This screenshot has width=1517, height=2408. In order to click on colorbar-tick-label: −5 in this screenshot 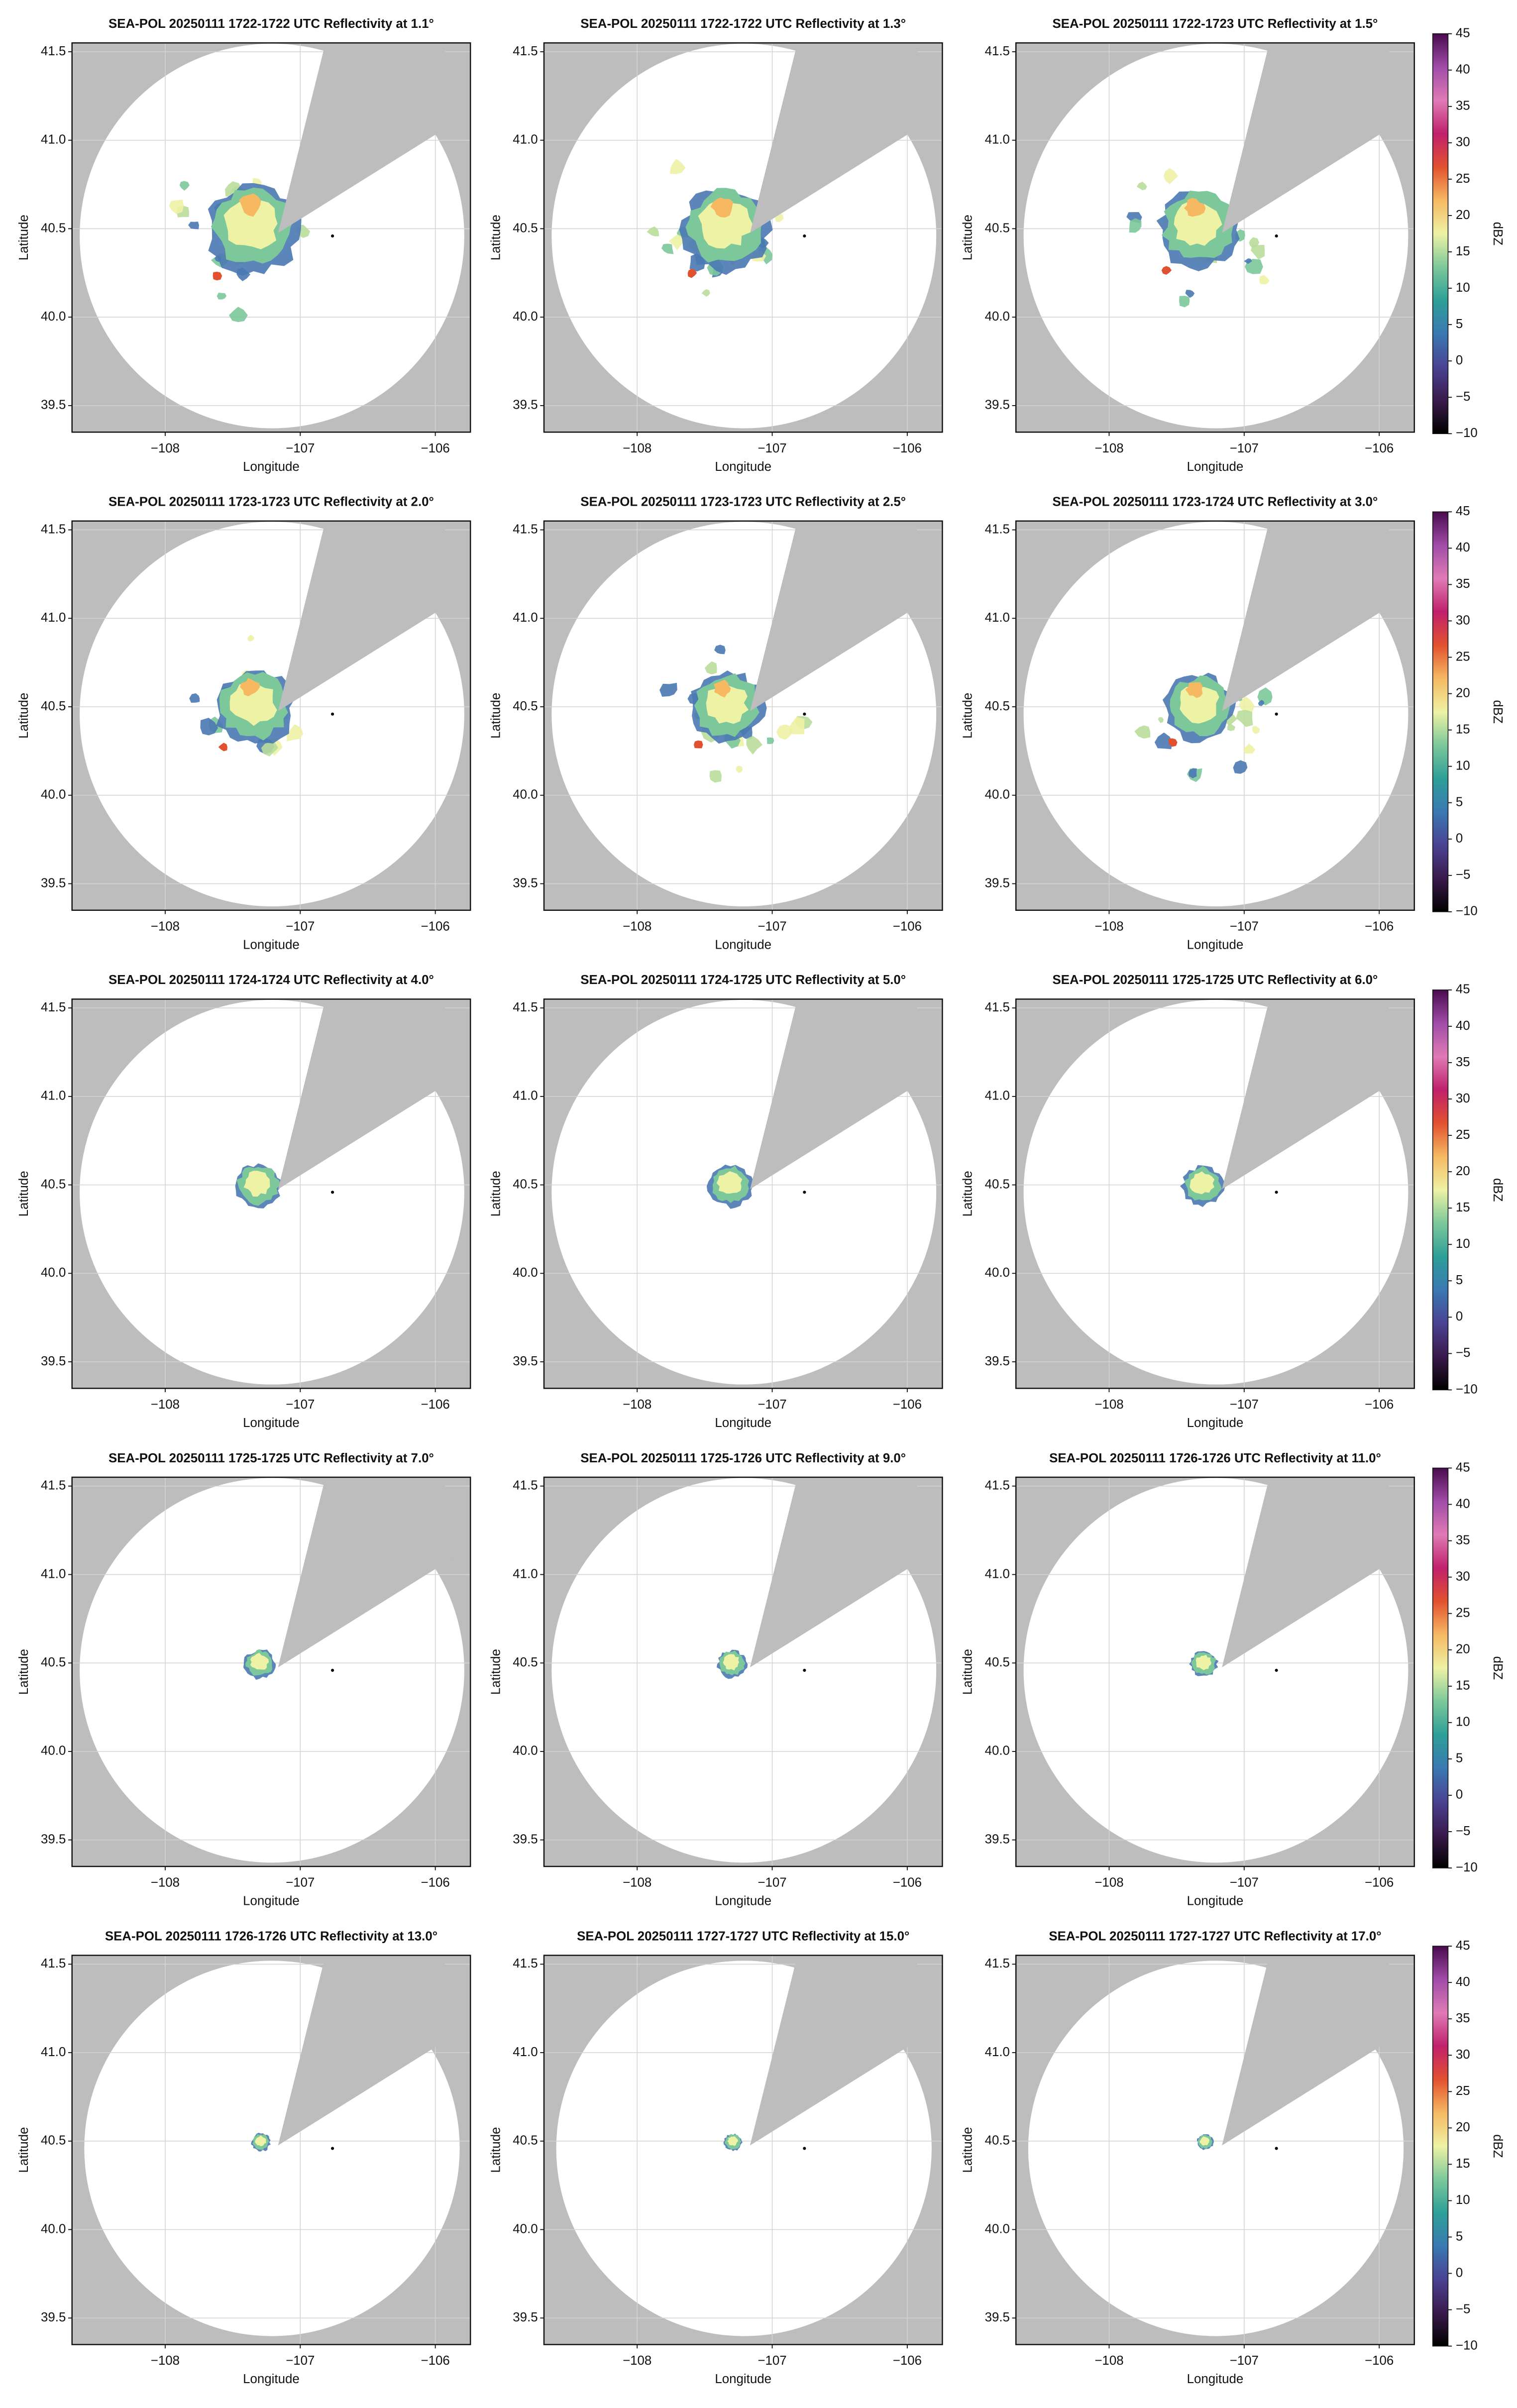, I will do `click(1463, 397)`.